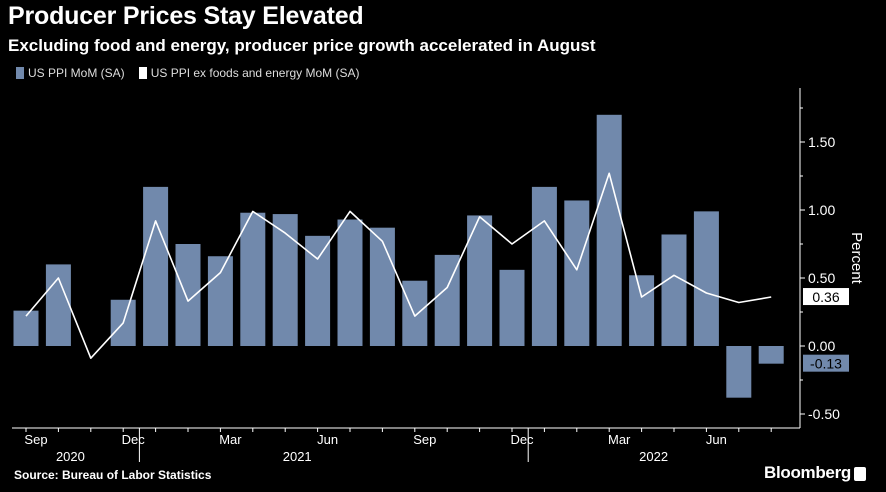  I want to click on y-tick-label: 1.50, so click(821, 142).